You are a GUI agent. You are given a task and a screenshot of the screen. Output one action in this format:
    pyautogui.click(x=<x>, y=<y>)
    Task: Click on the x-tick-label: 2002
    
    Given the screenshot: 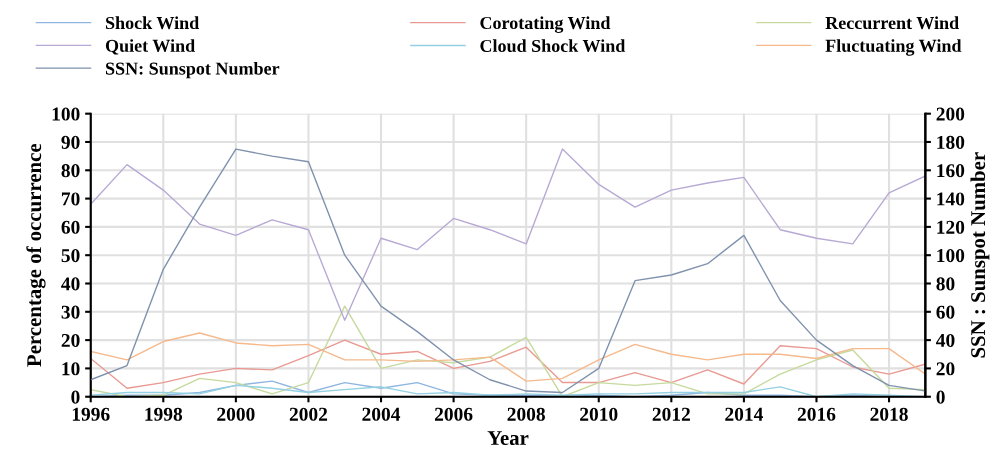 What is the action you would take?
    pyautogui.click(x=308, y=414)
    